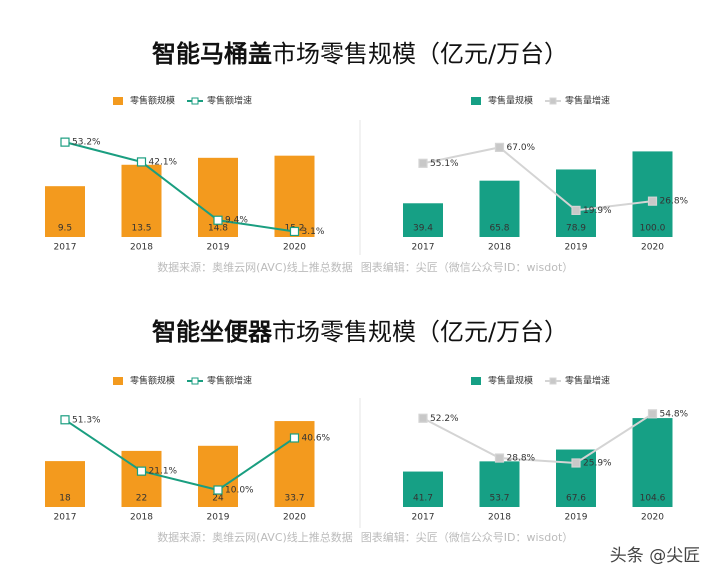  I want to click on legend-label: 零售额增速, so click(229, 381).